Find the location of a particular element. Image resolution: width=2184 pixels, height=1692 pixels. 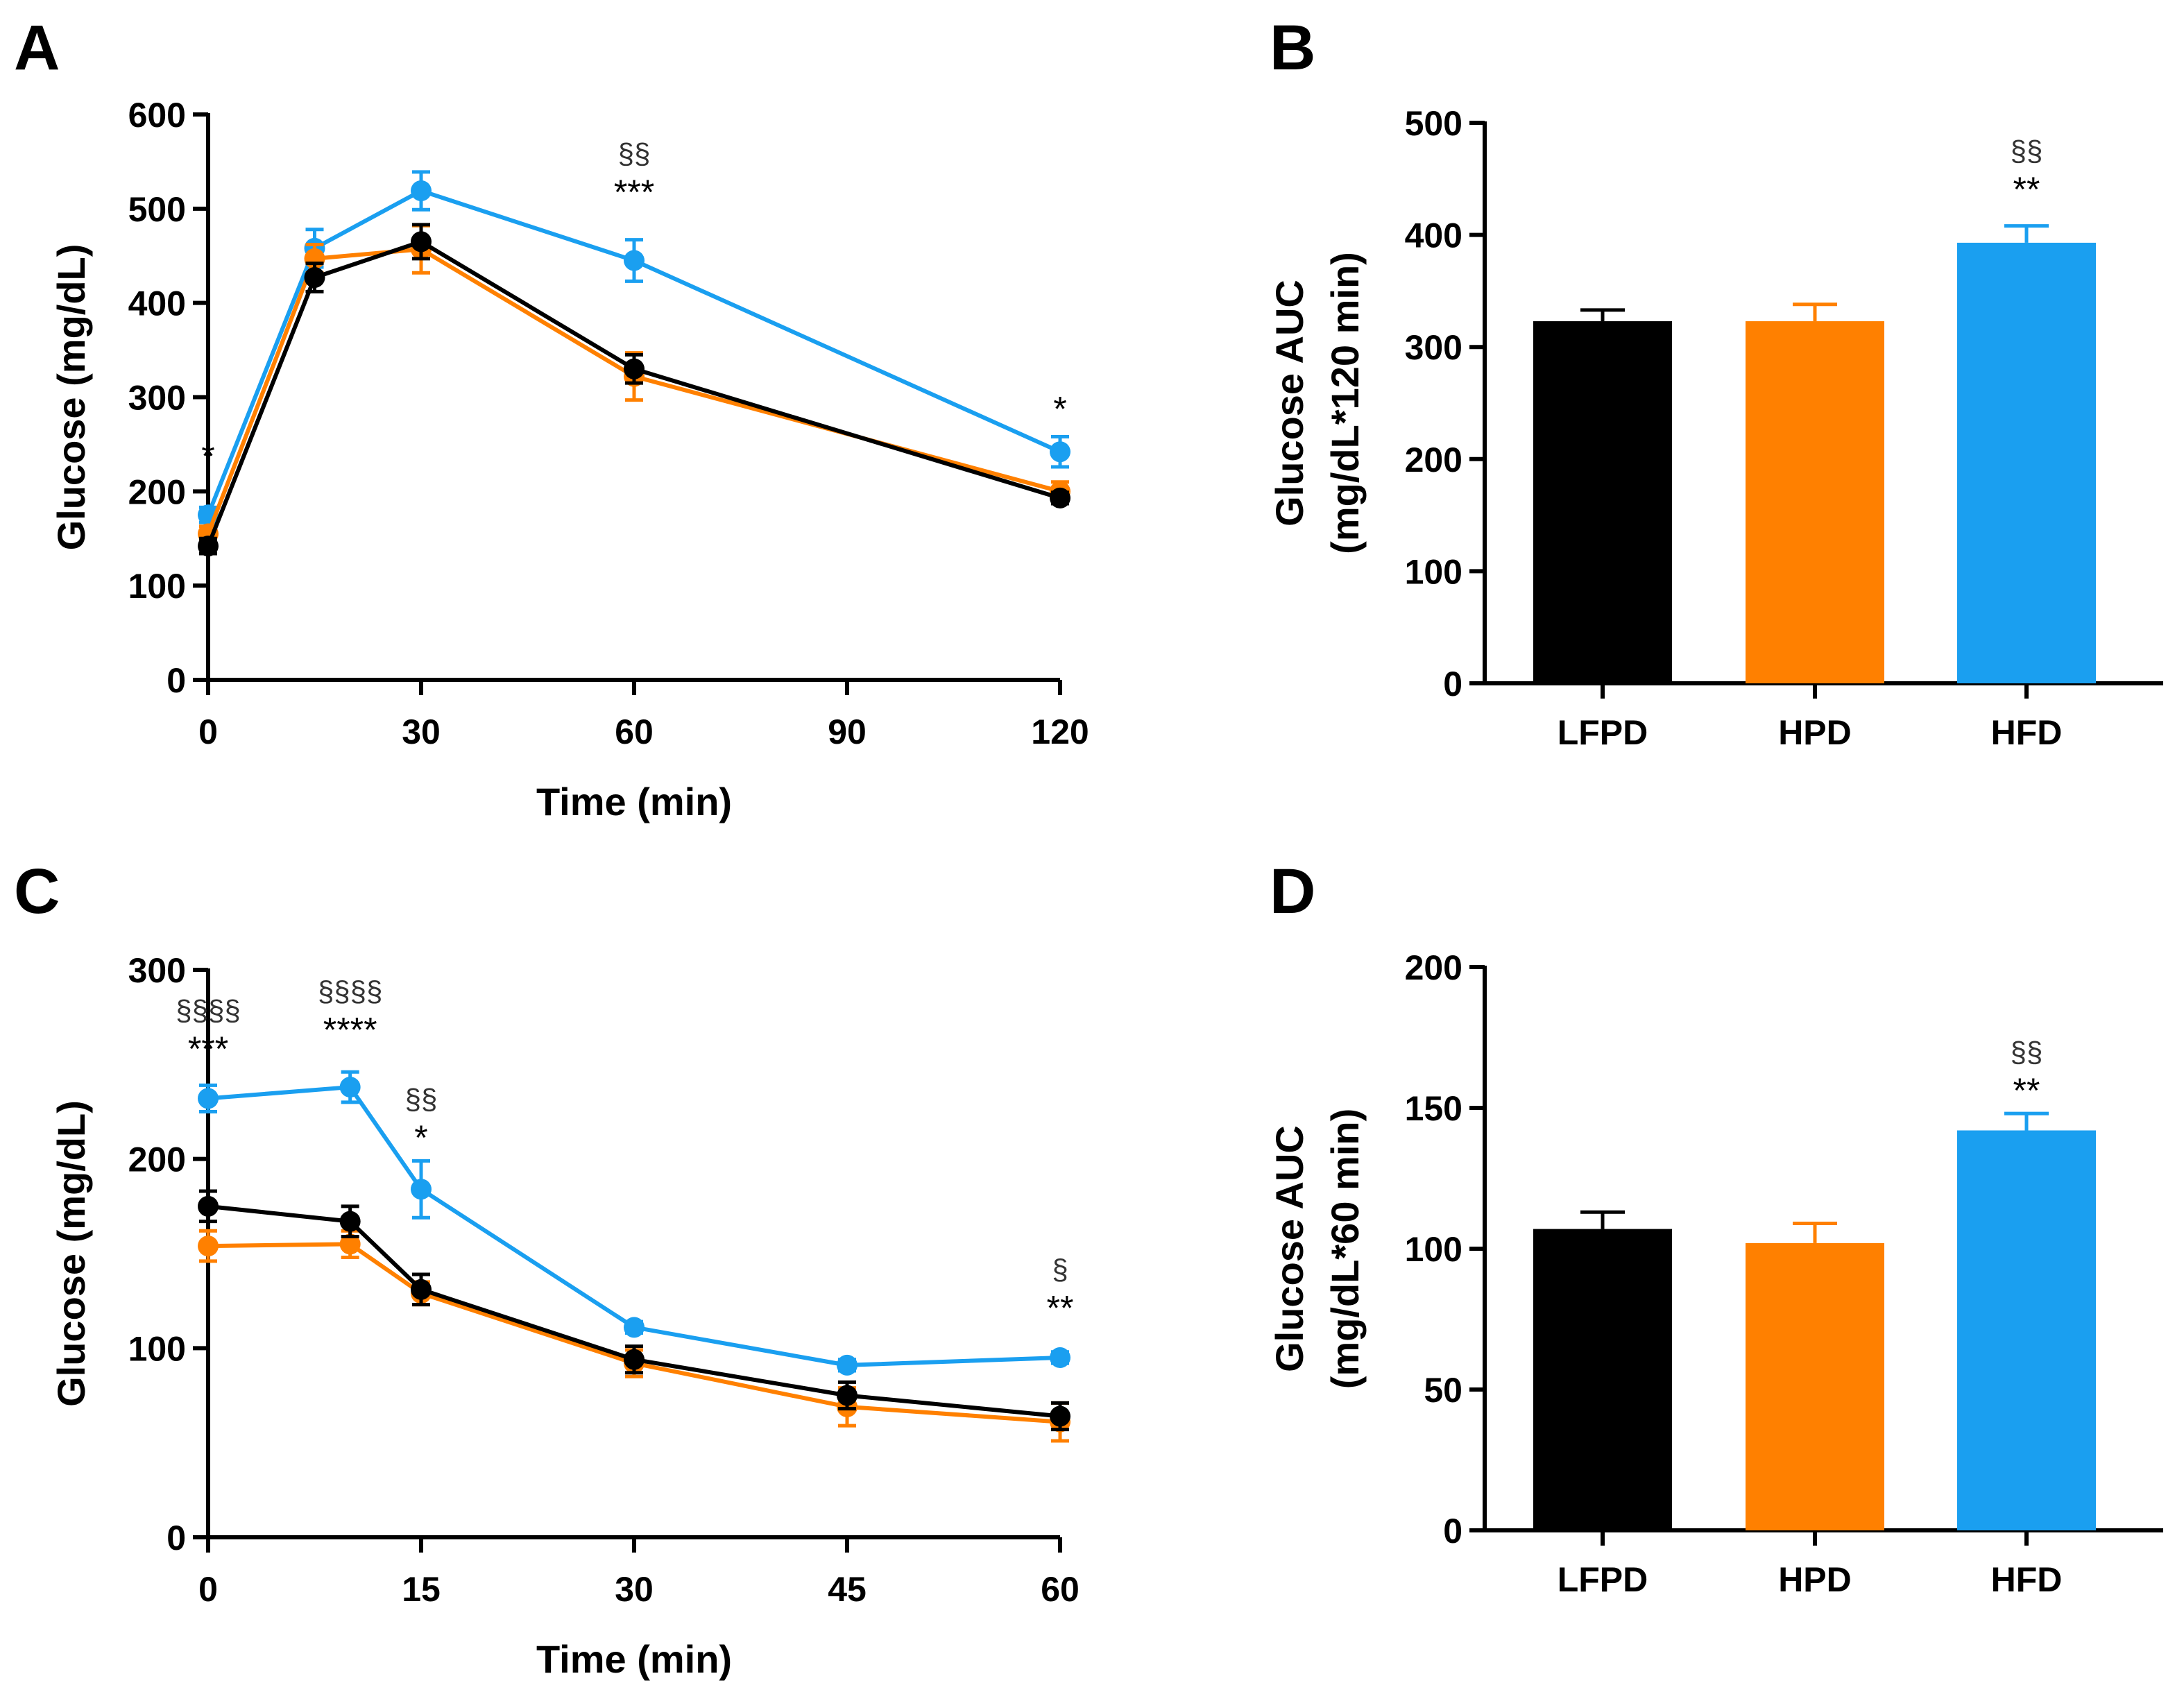

x-tick-label-c: 60 is located at coordinates (1060, 1590).